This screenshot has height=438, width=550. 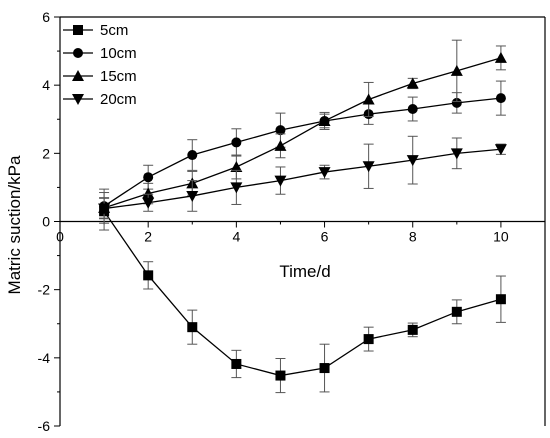 What do you see at coordinates (236, 237) in the screenshot?
I see `x-tick-label: 4` at bounding box center [236, 237].